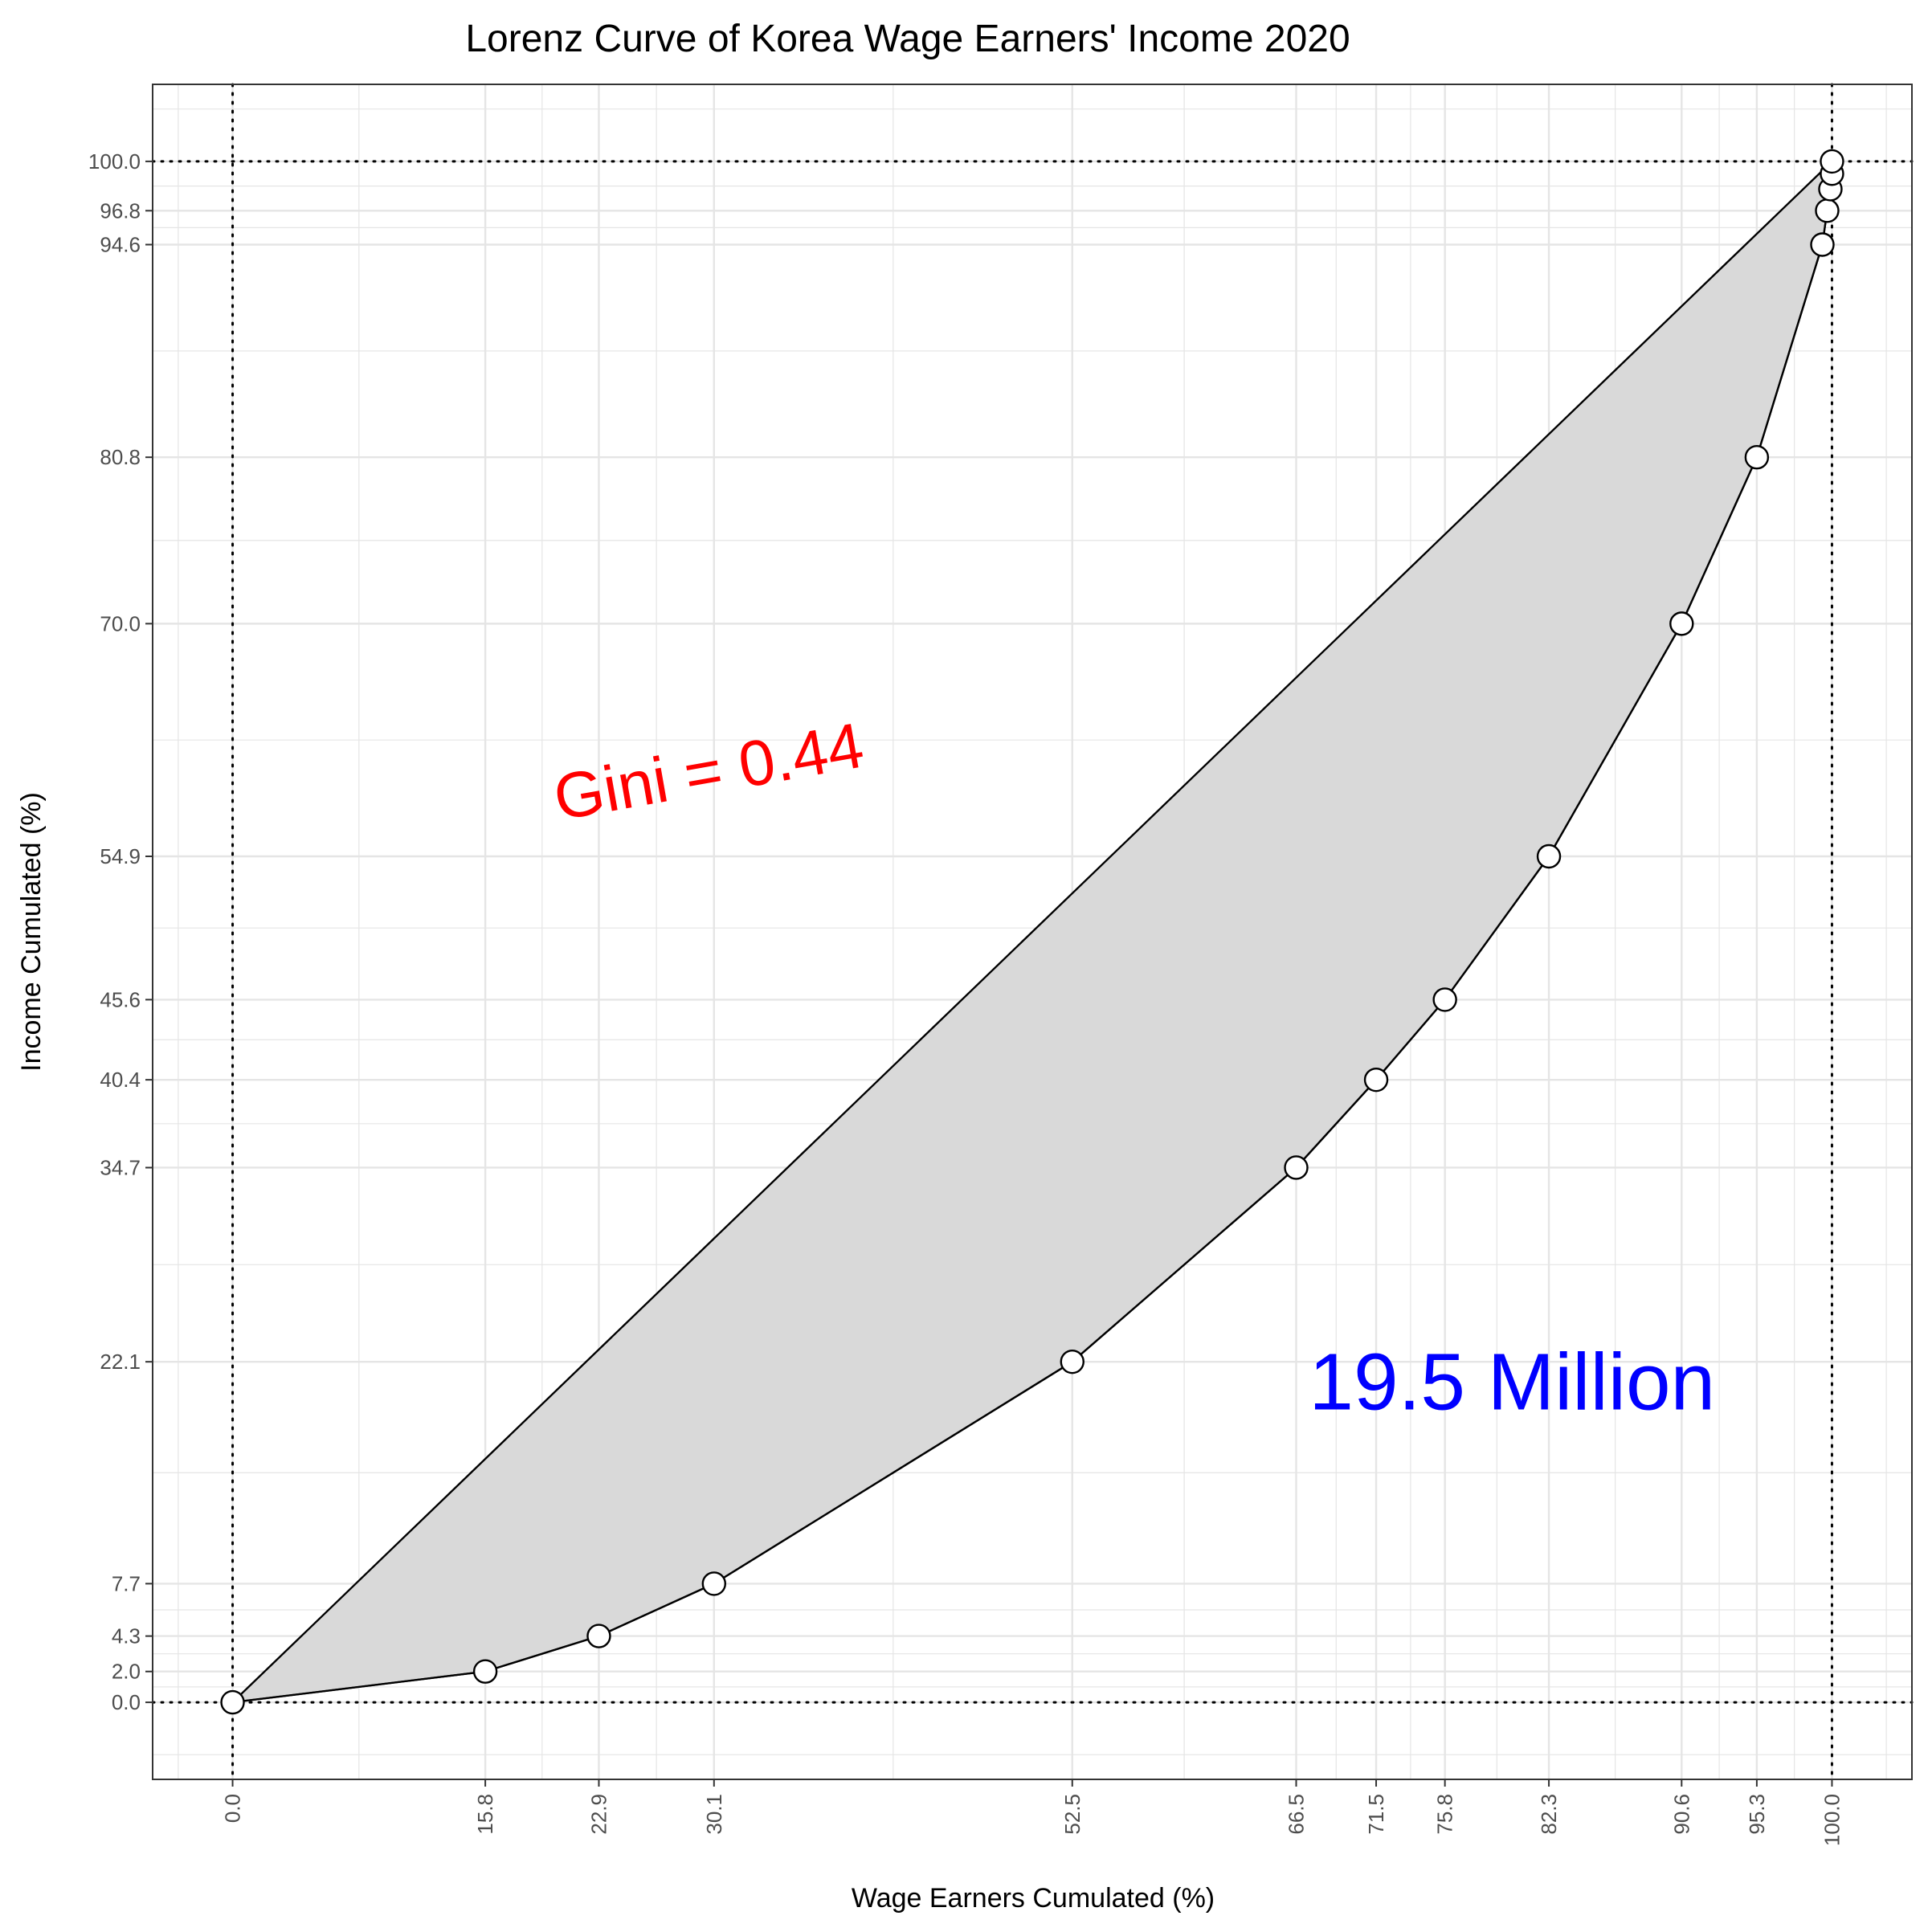 The height and width of the screenshot is (1932, 1928). What do you see at coordinates (120, 244) in the screenshot?
I see `y-tick-label: 94.6` at bounding box center [120, 244].